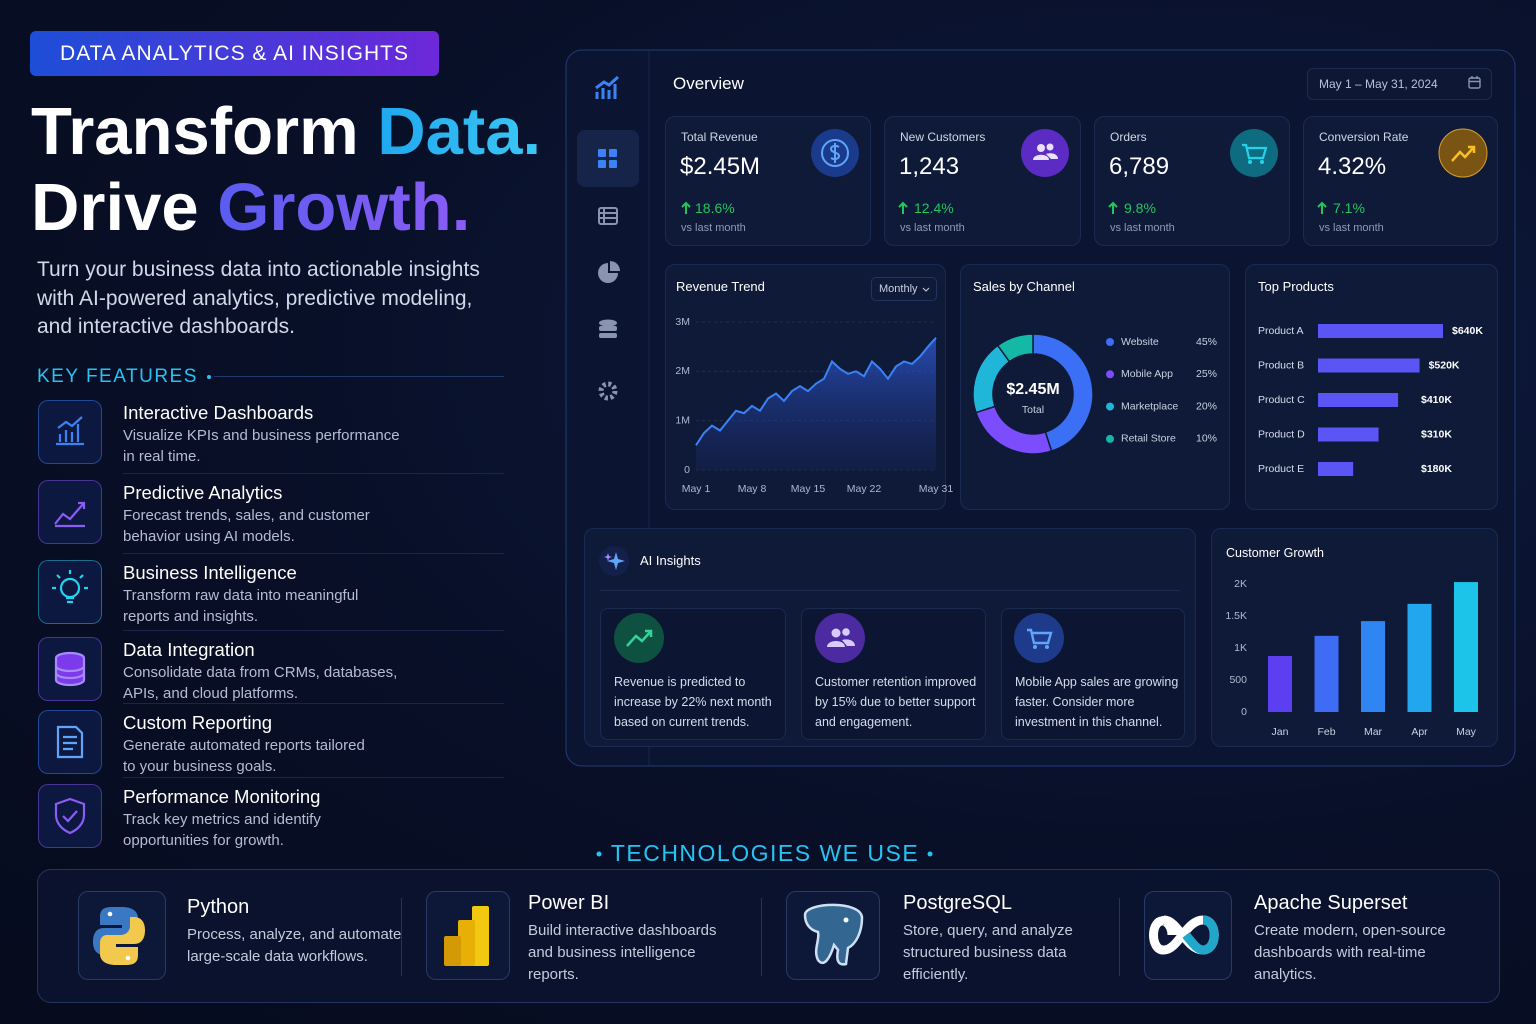 The image size is (1536, 1024). I want to click on intro-line: and interactive dashboards., so click(166, 326).